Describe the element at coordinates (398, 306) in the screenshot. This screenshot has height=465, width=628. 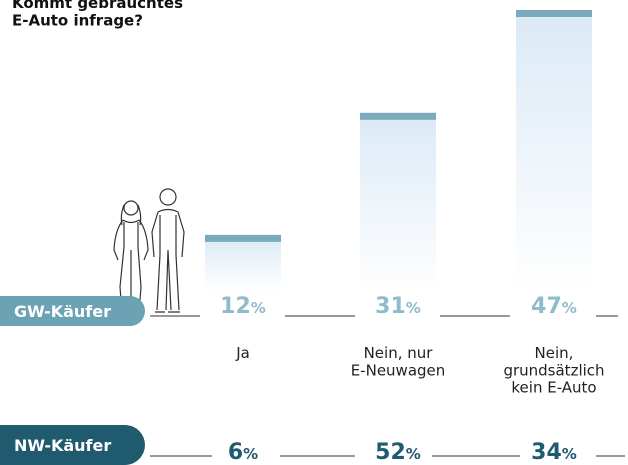
I see `value-label: 31%` at that location.